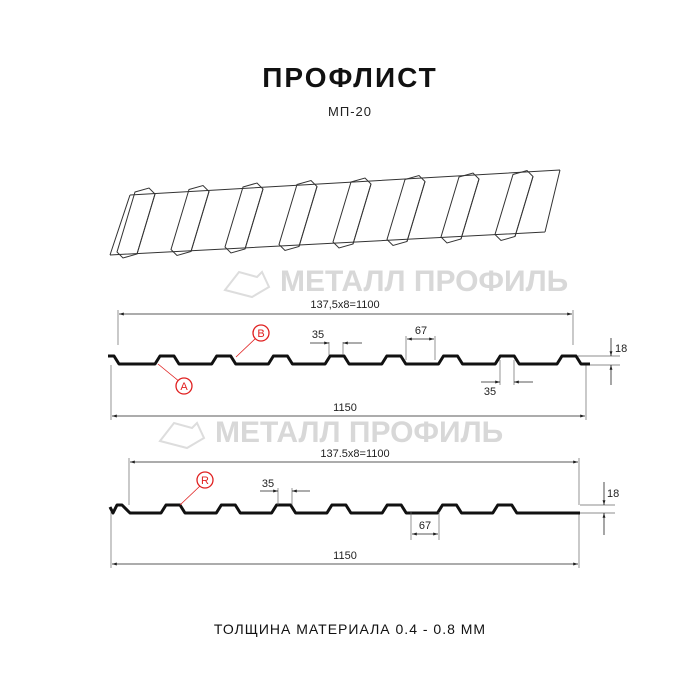  What do you see at coordinates (350, 111) in the screenshot?
I see `page-subtitle: МП-20` at bounding box center [350, 111].